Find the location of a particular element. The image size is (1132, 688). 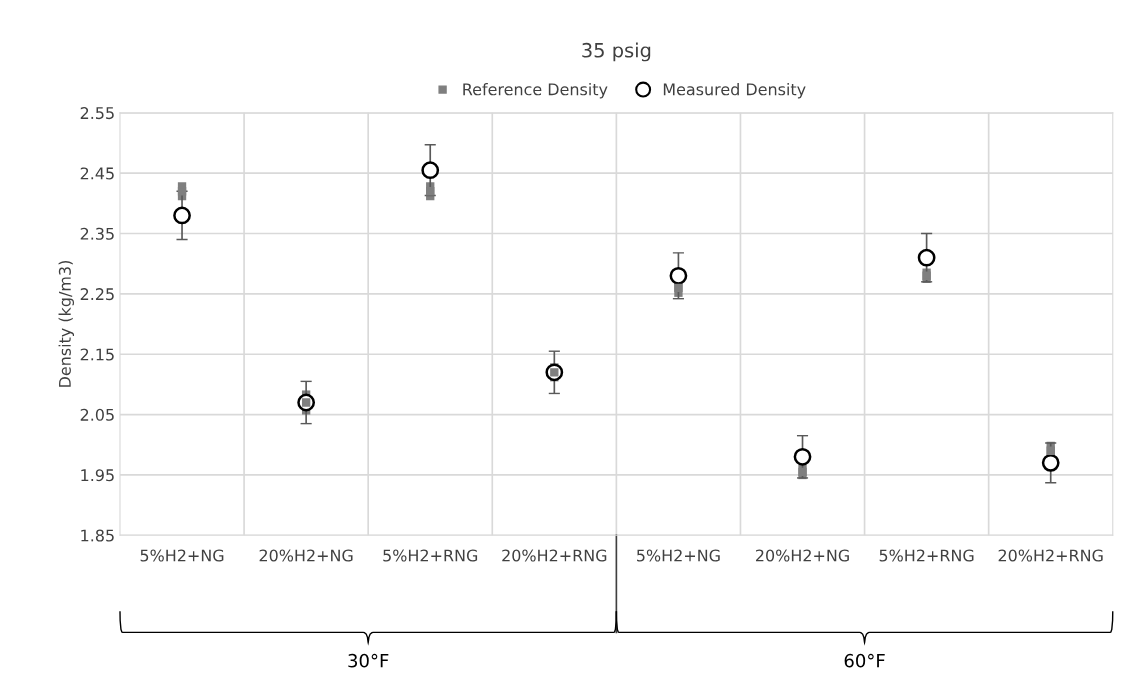

text: 60°F is located at coordinates (864, 660).